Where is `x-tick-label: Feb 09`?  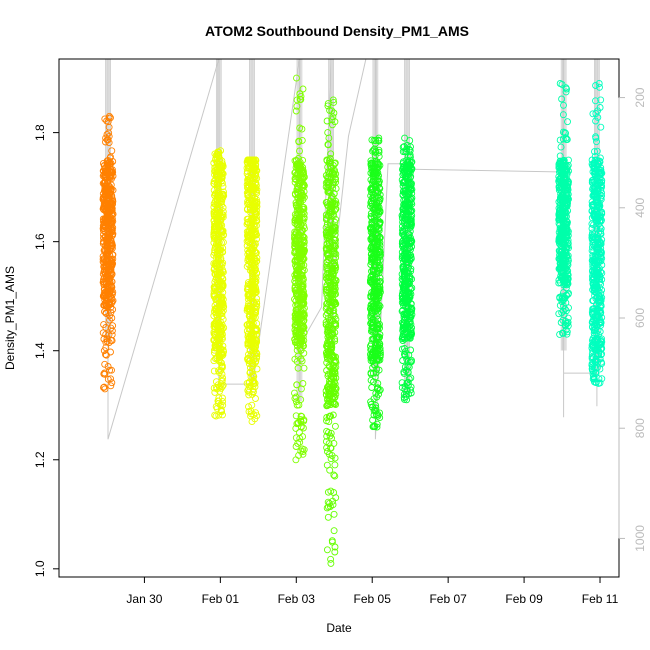
x-tick-label: Feb 09 is located at coordinates (524, 599).